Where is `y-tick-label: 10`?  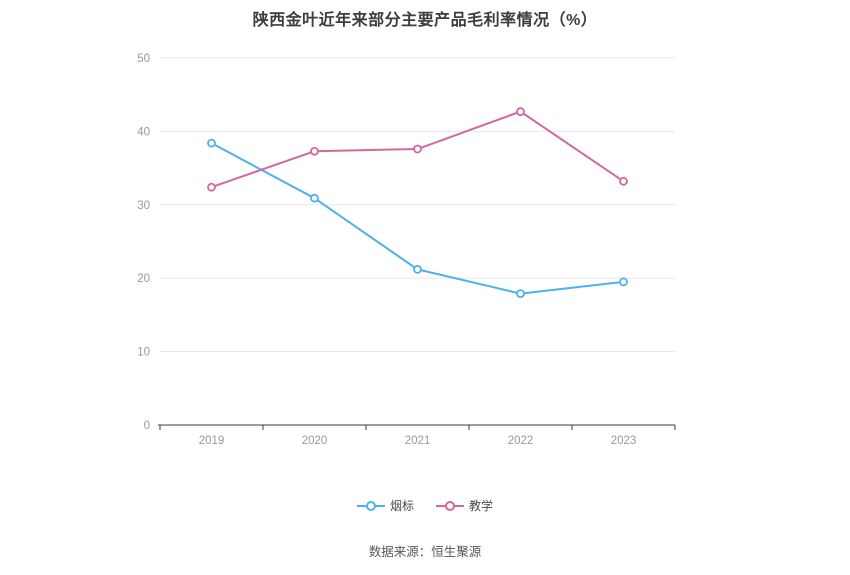 y-tick-label: 10 is located at coordinates (143, 353).